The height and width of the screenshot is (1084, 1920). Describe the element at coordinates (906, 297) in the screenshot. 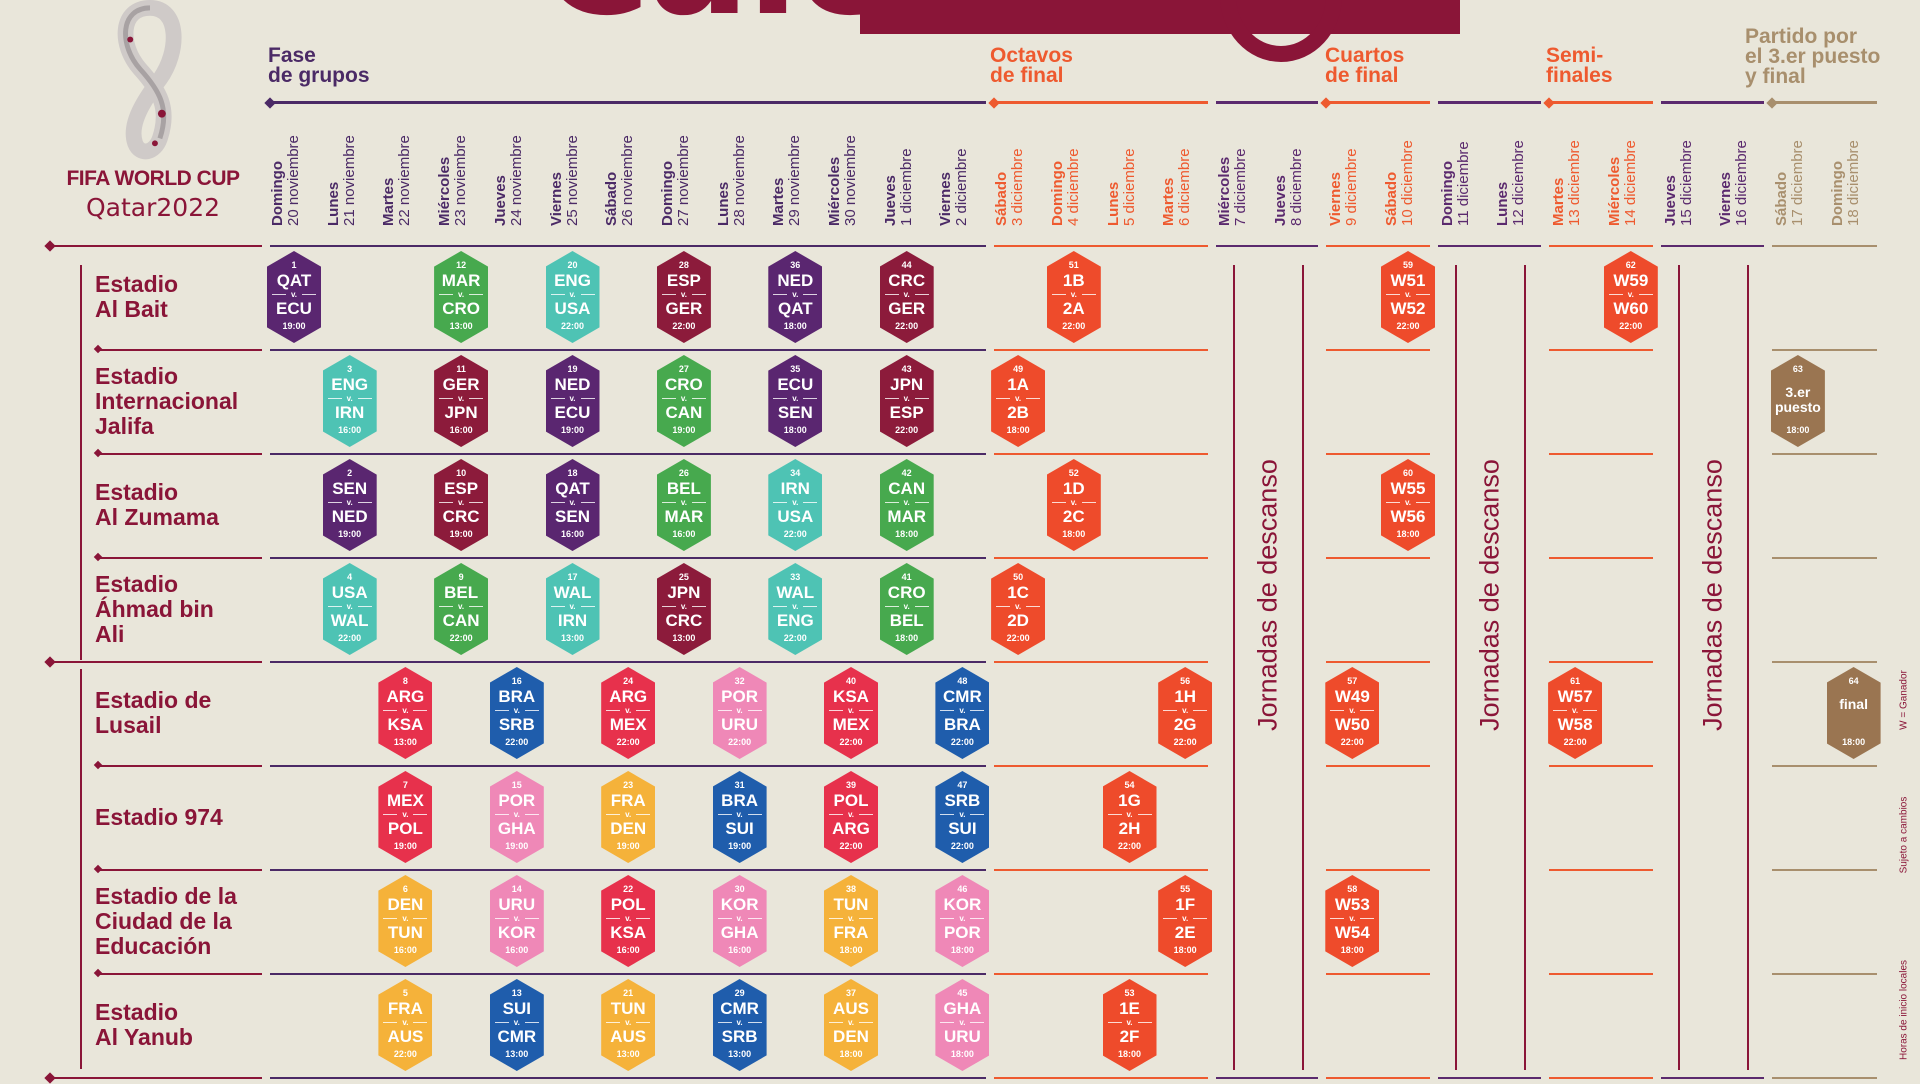

I see `match-badge: 44 CRC v. GER 22:00` at that location.